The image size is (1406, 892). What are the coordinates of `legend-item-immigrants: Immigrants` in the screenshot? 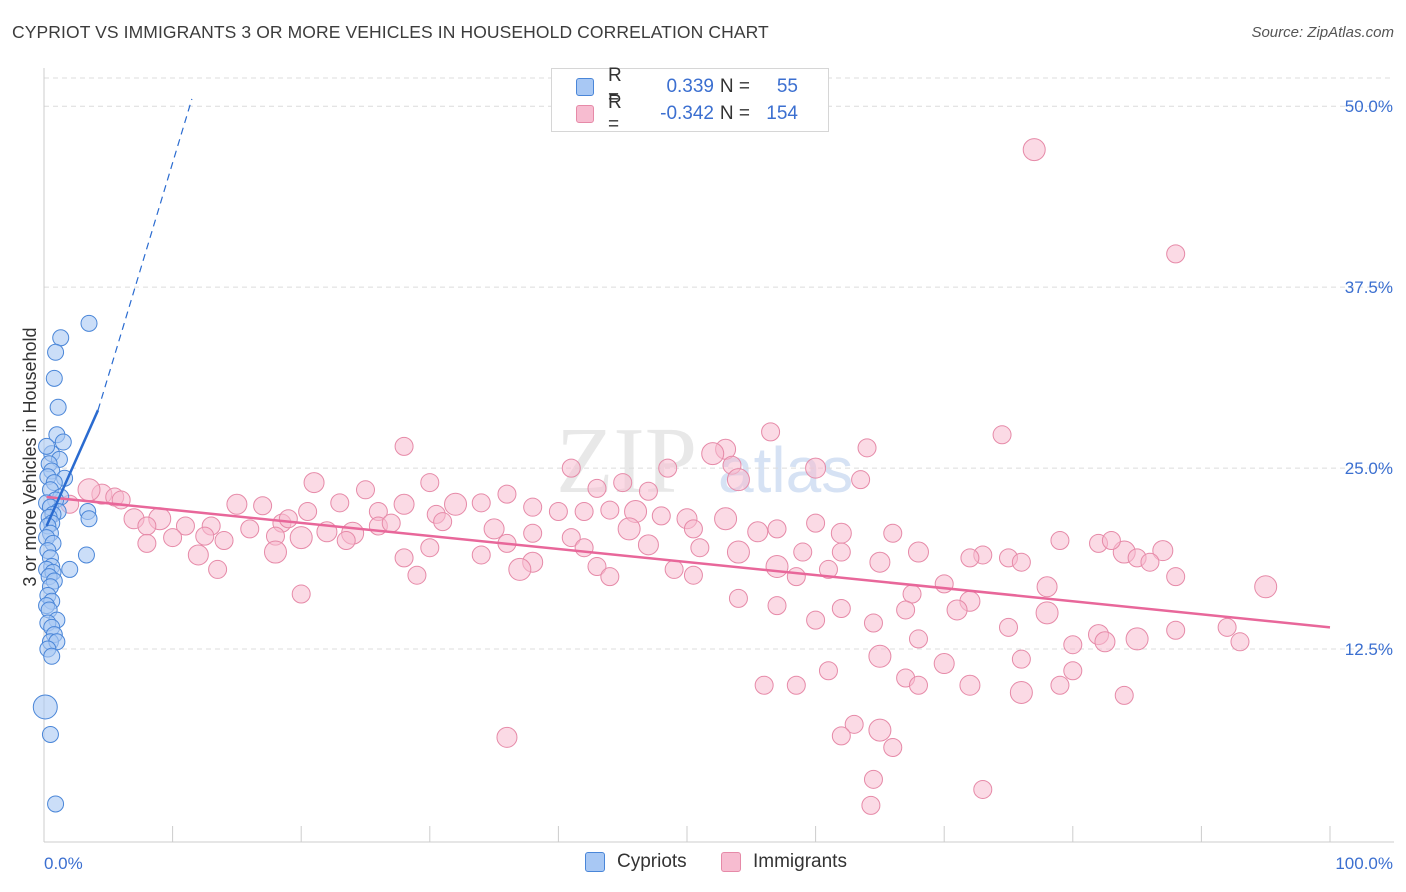 It's located at (784, 862).